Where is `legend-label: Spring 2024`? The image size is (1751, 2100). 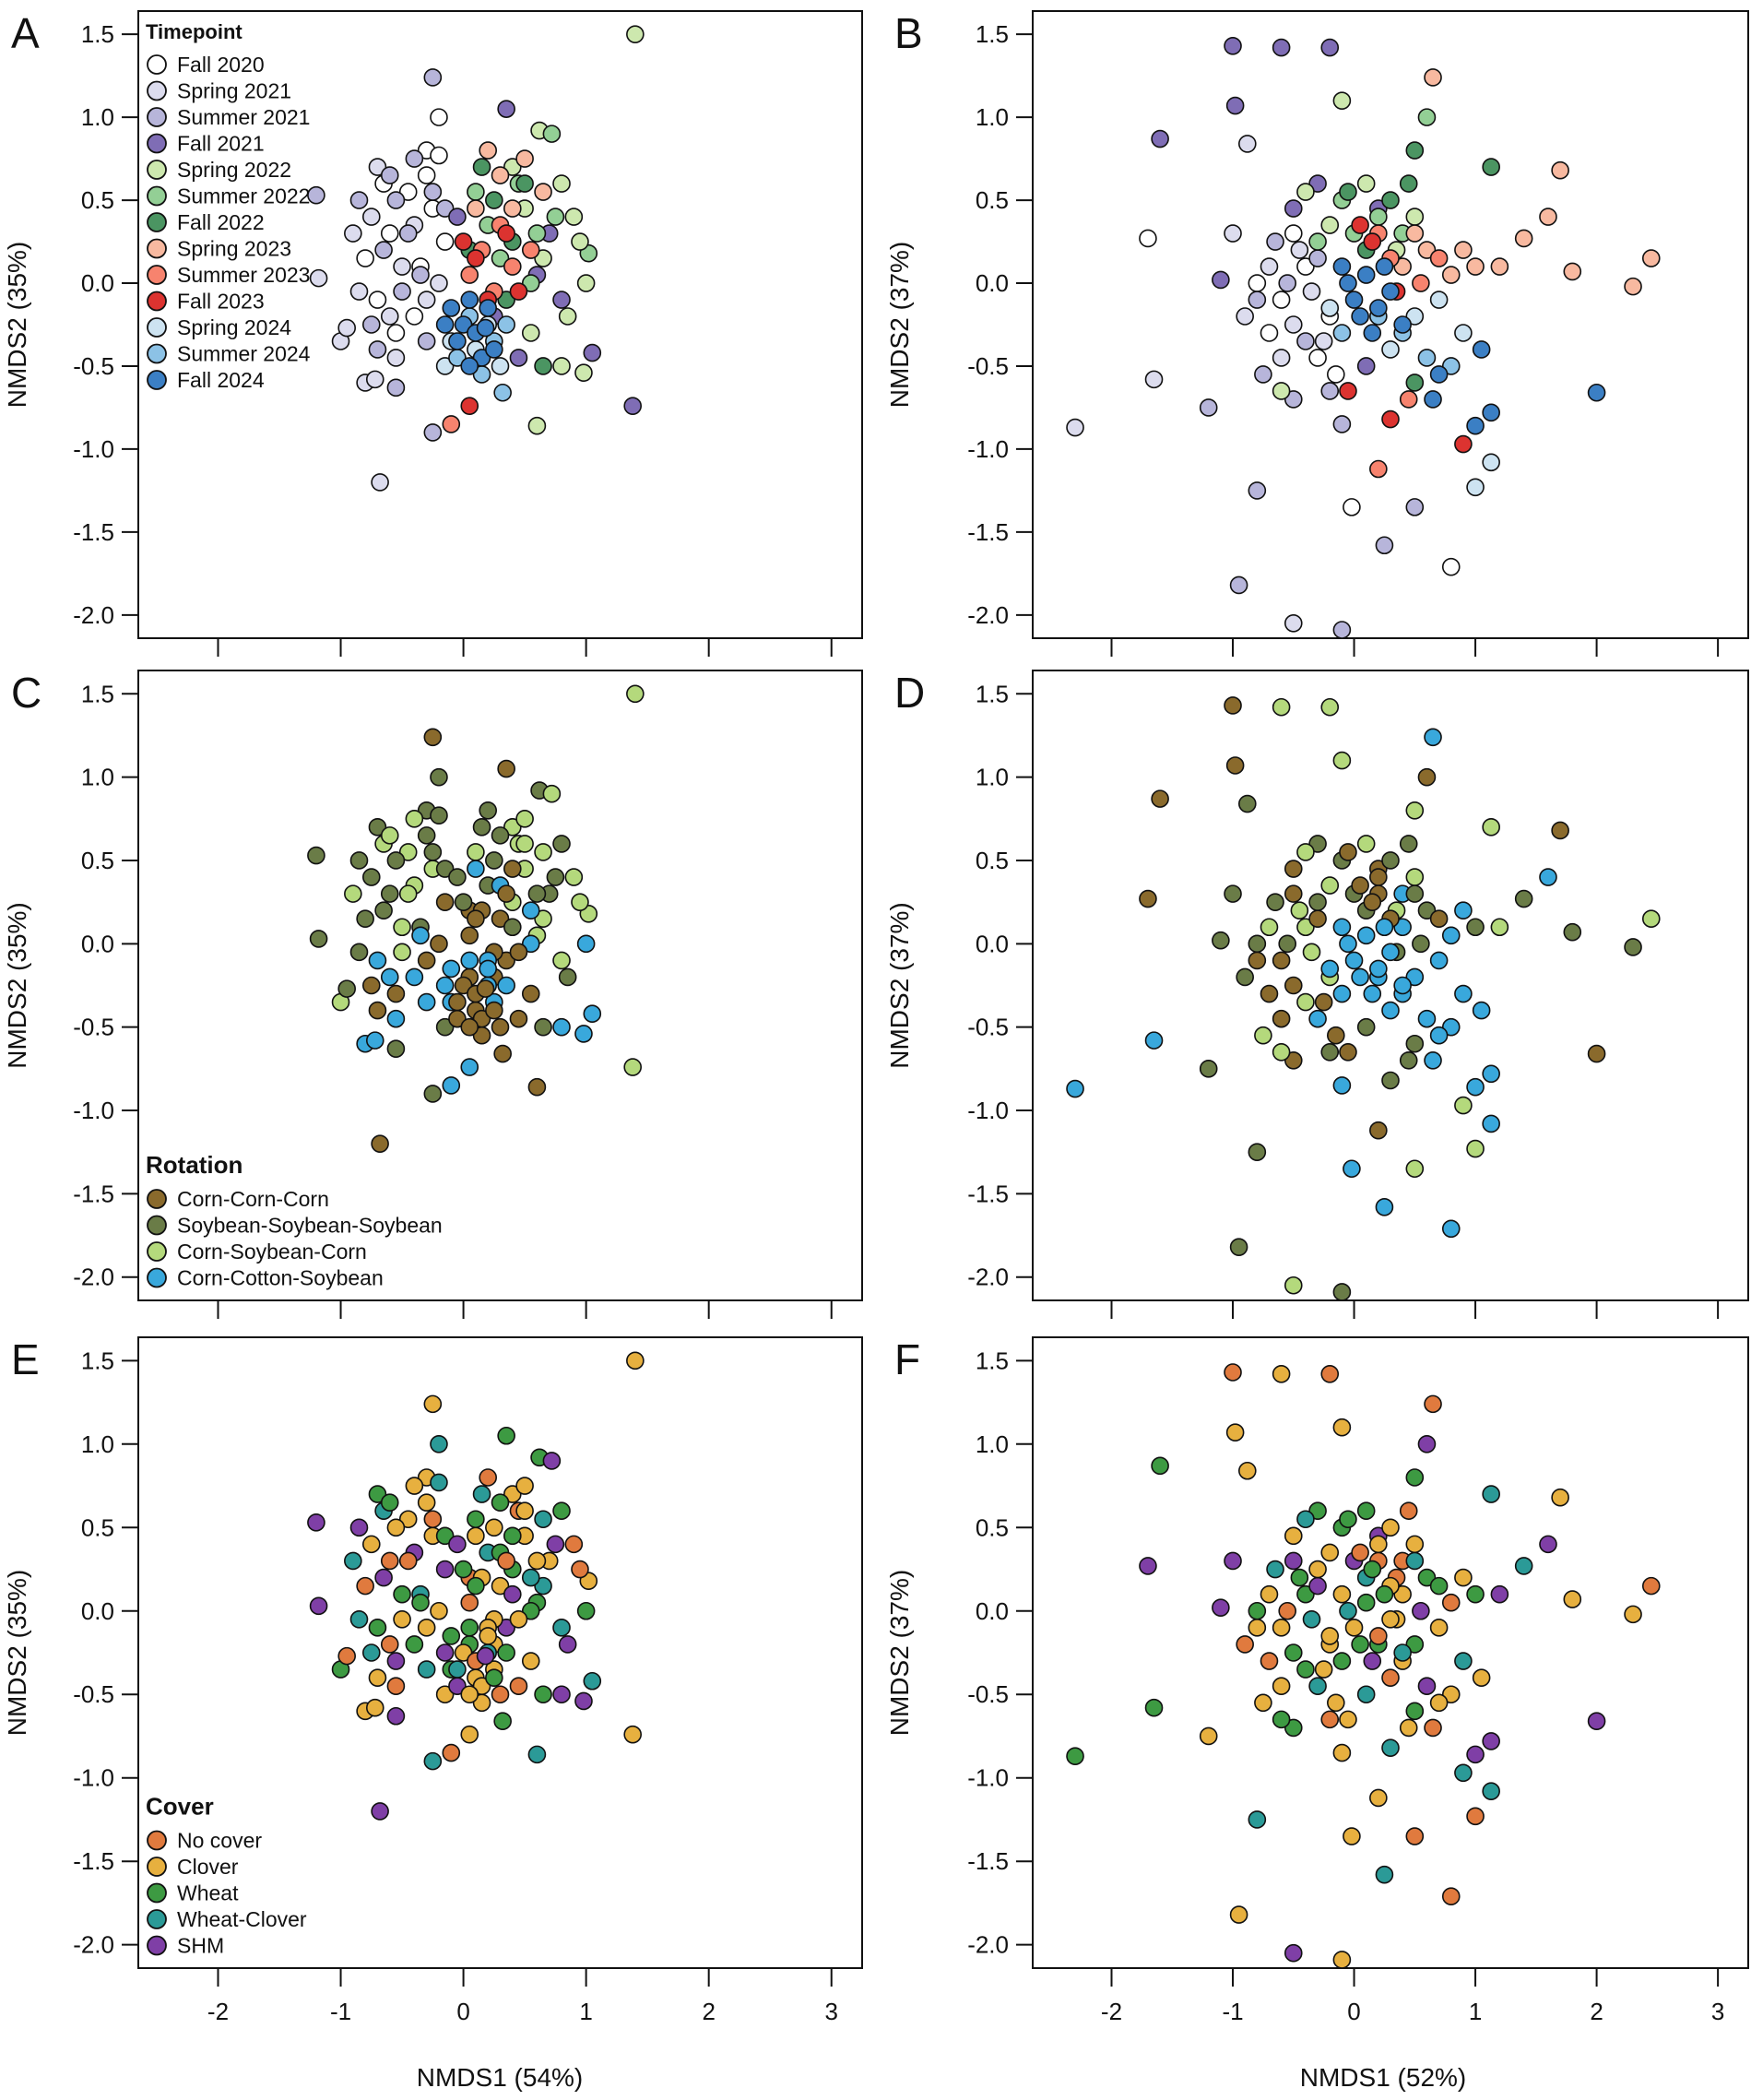
legend-label: Spring 2024 is located at coordinates (234, 327).